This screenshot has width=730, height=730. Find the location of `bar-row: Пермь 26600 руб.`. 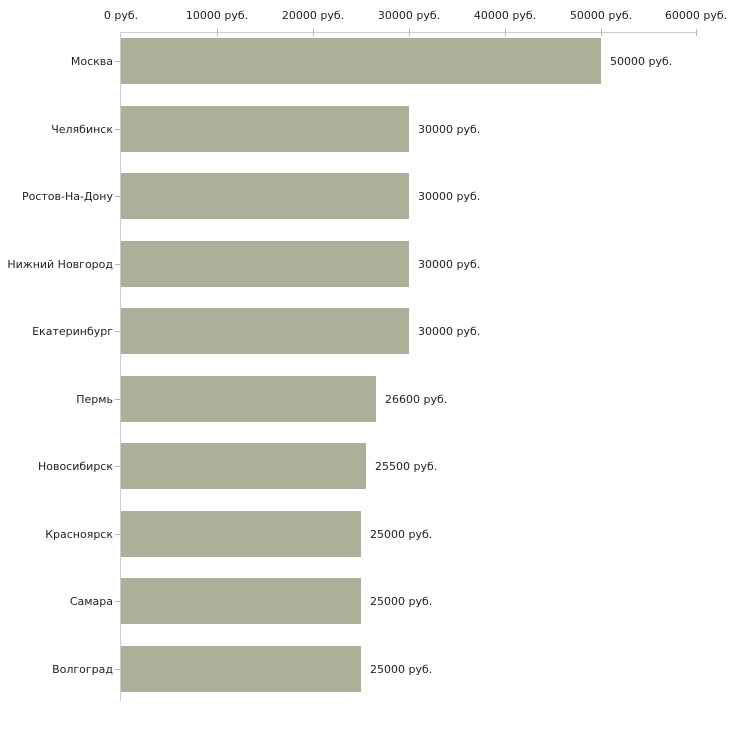

bar-row: Пермь 26600 руб. is located at coordinates (386, 399).